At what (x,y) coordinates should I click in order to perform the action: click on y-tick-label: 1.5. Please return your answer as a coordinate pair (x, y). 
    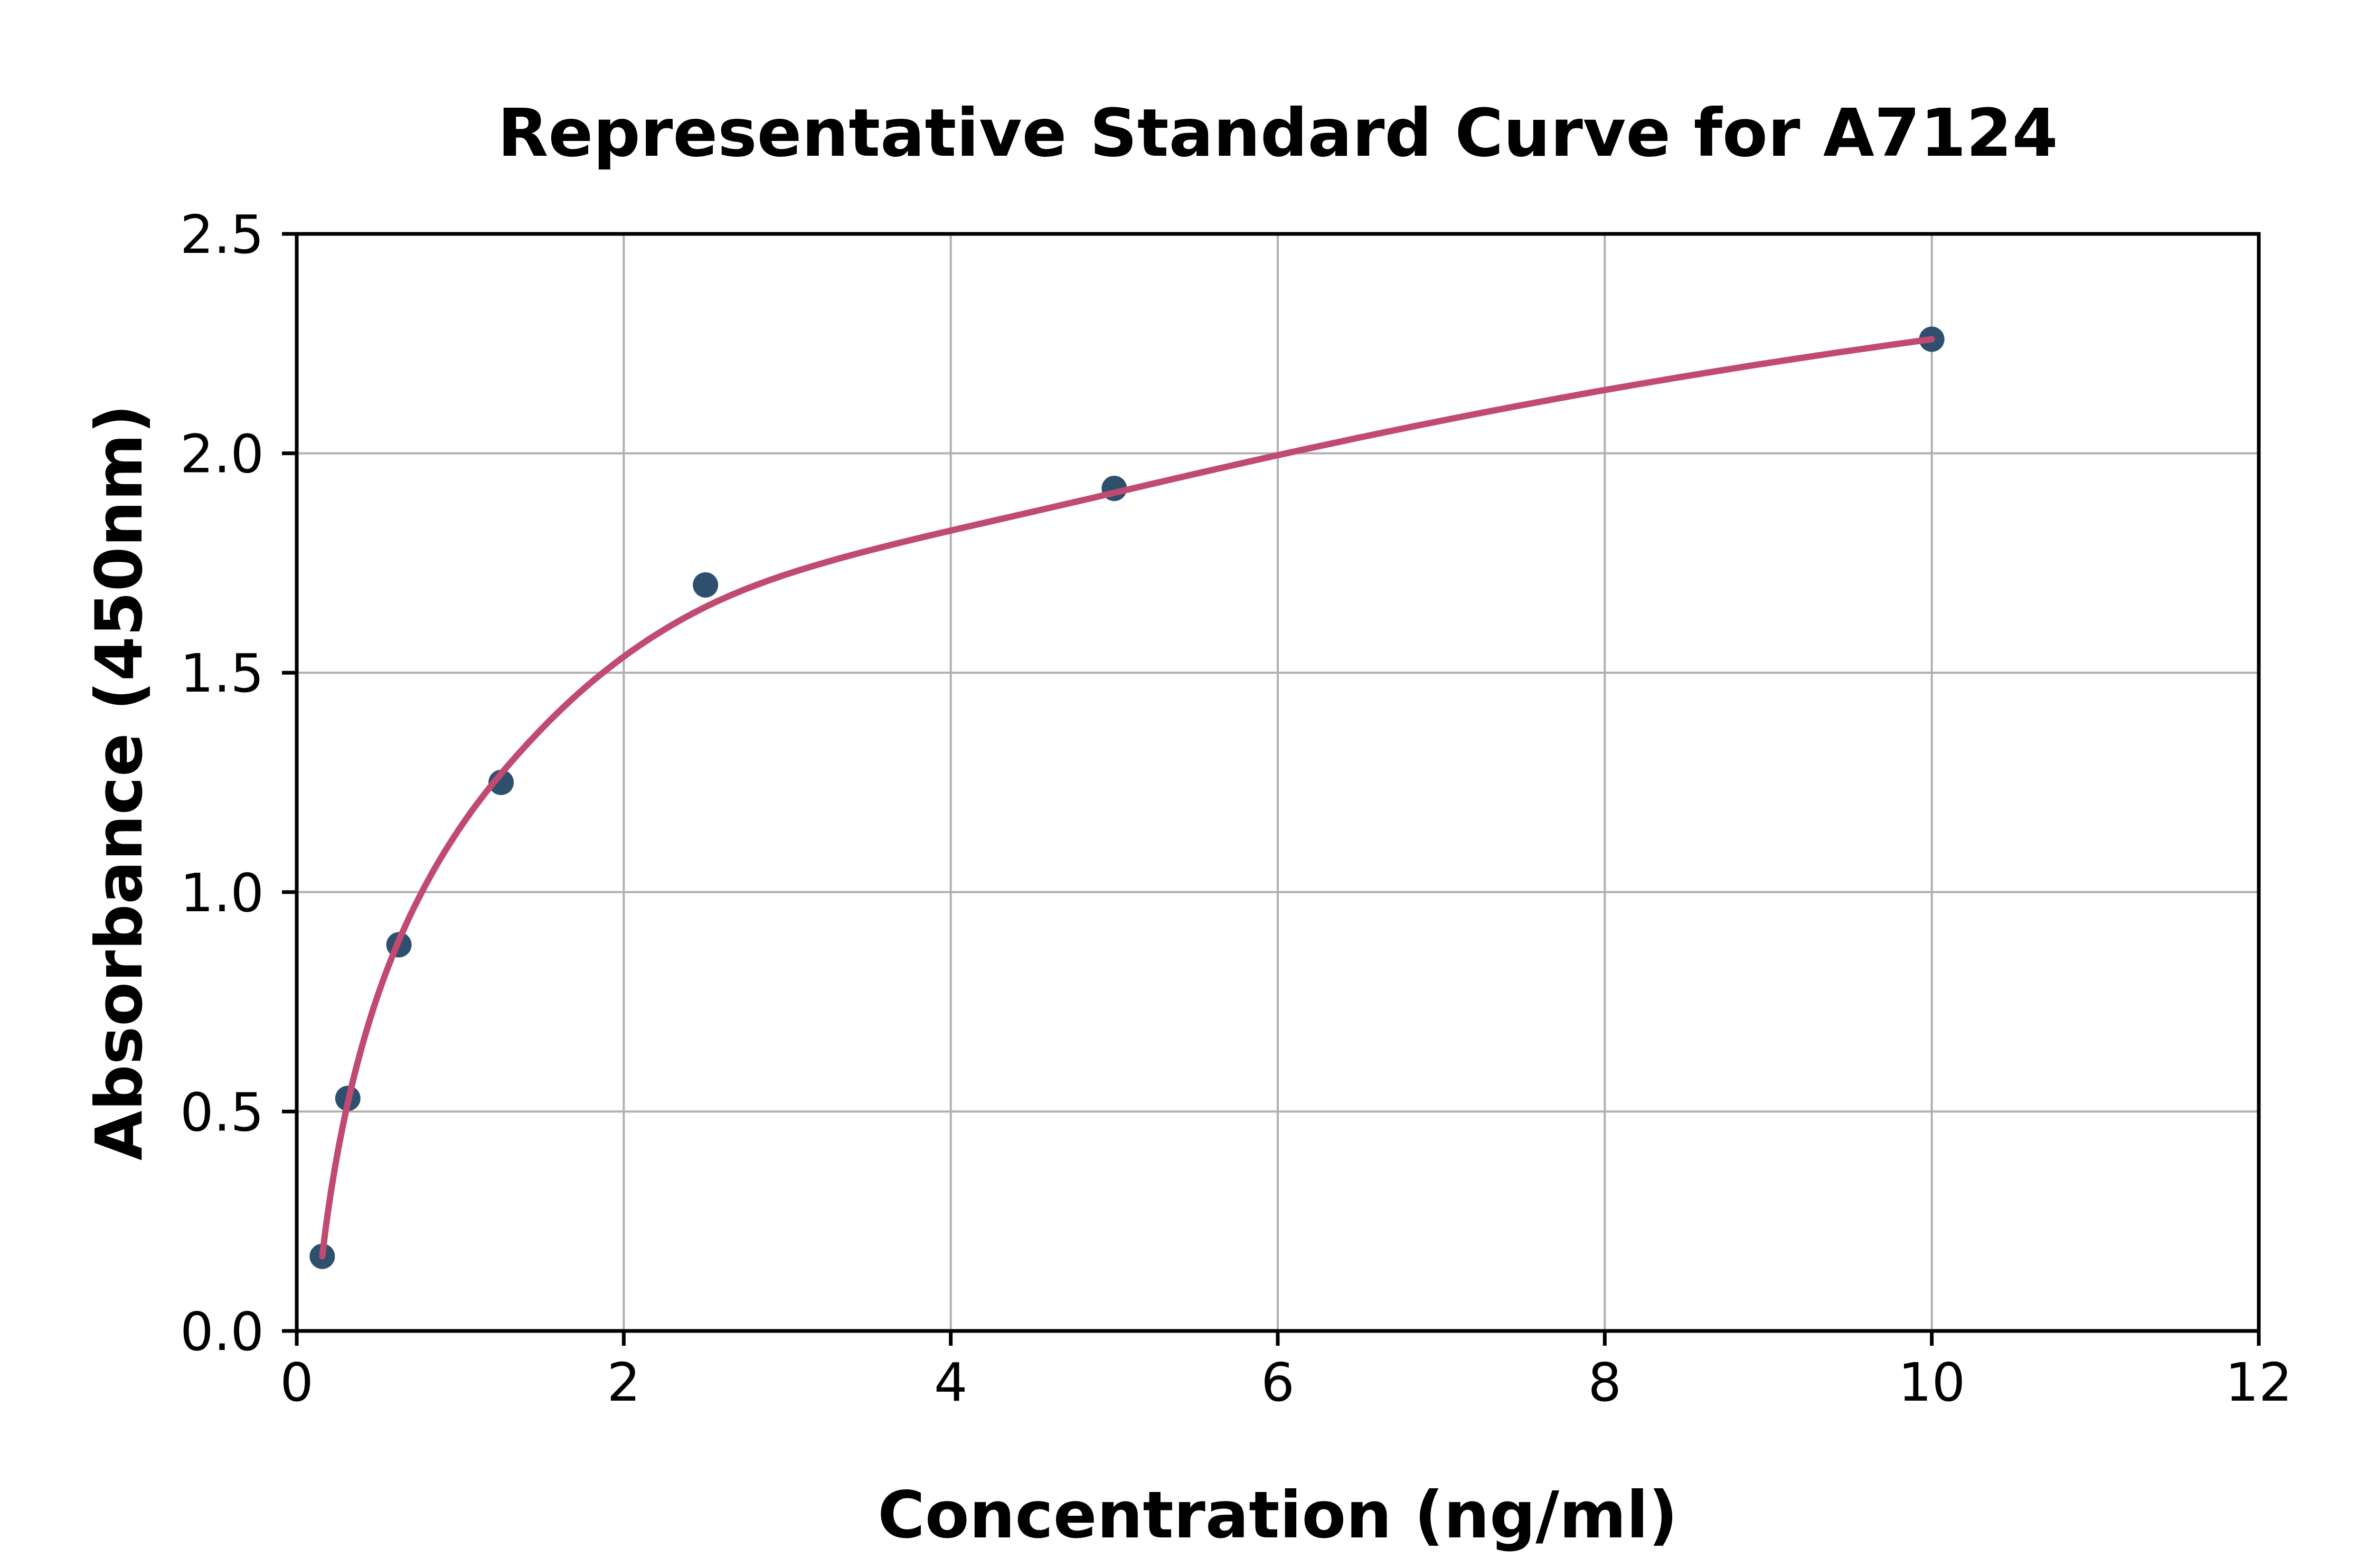
    Looking at the image, I should click on (222, 673).